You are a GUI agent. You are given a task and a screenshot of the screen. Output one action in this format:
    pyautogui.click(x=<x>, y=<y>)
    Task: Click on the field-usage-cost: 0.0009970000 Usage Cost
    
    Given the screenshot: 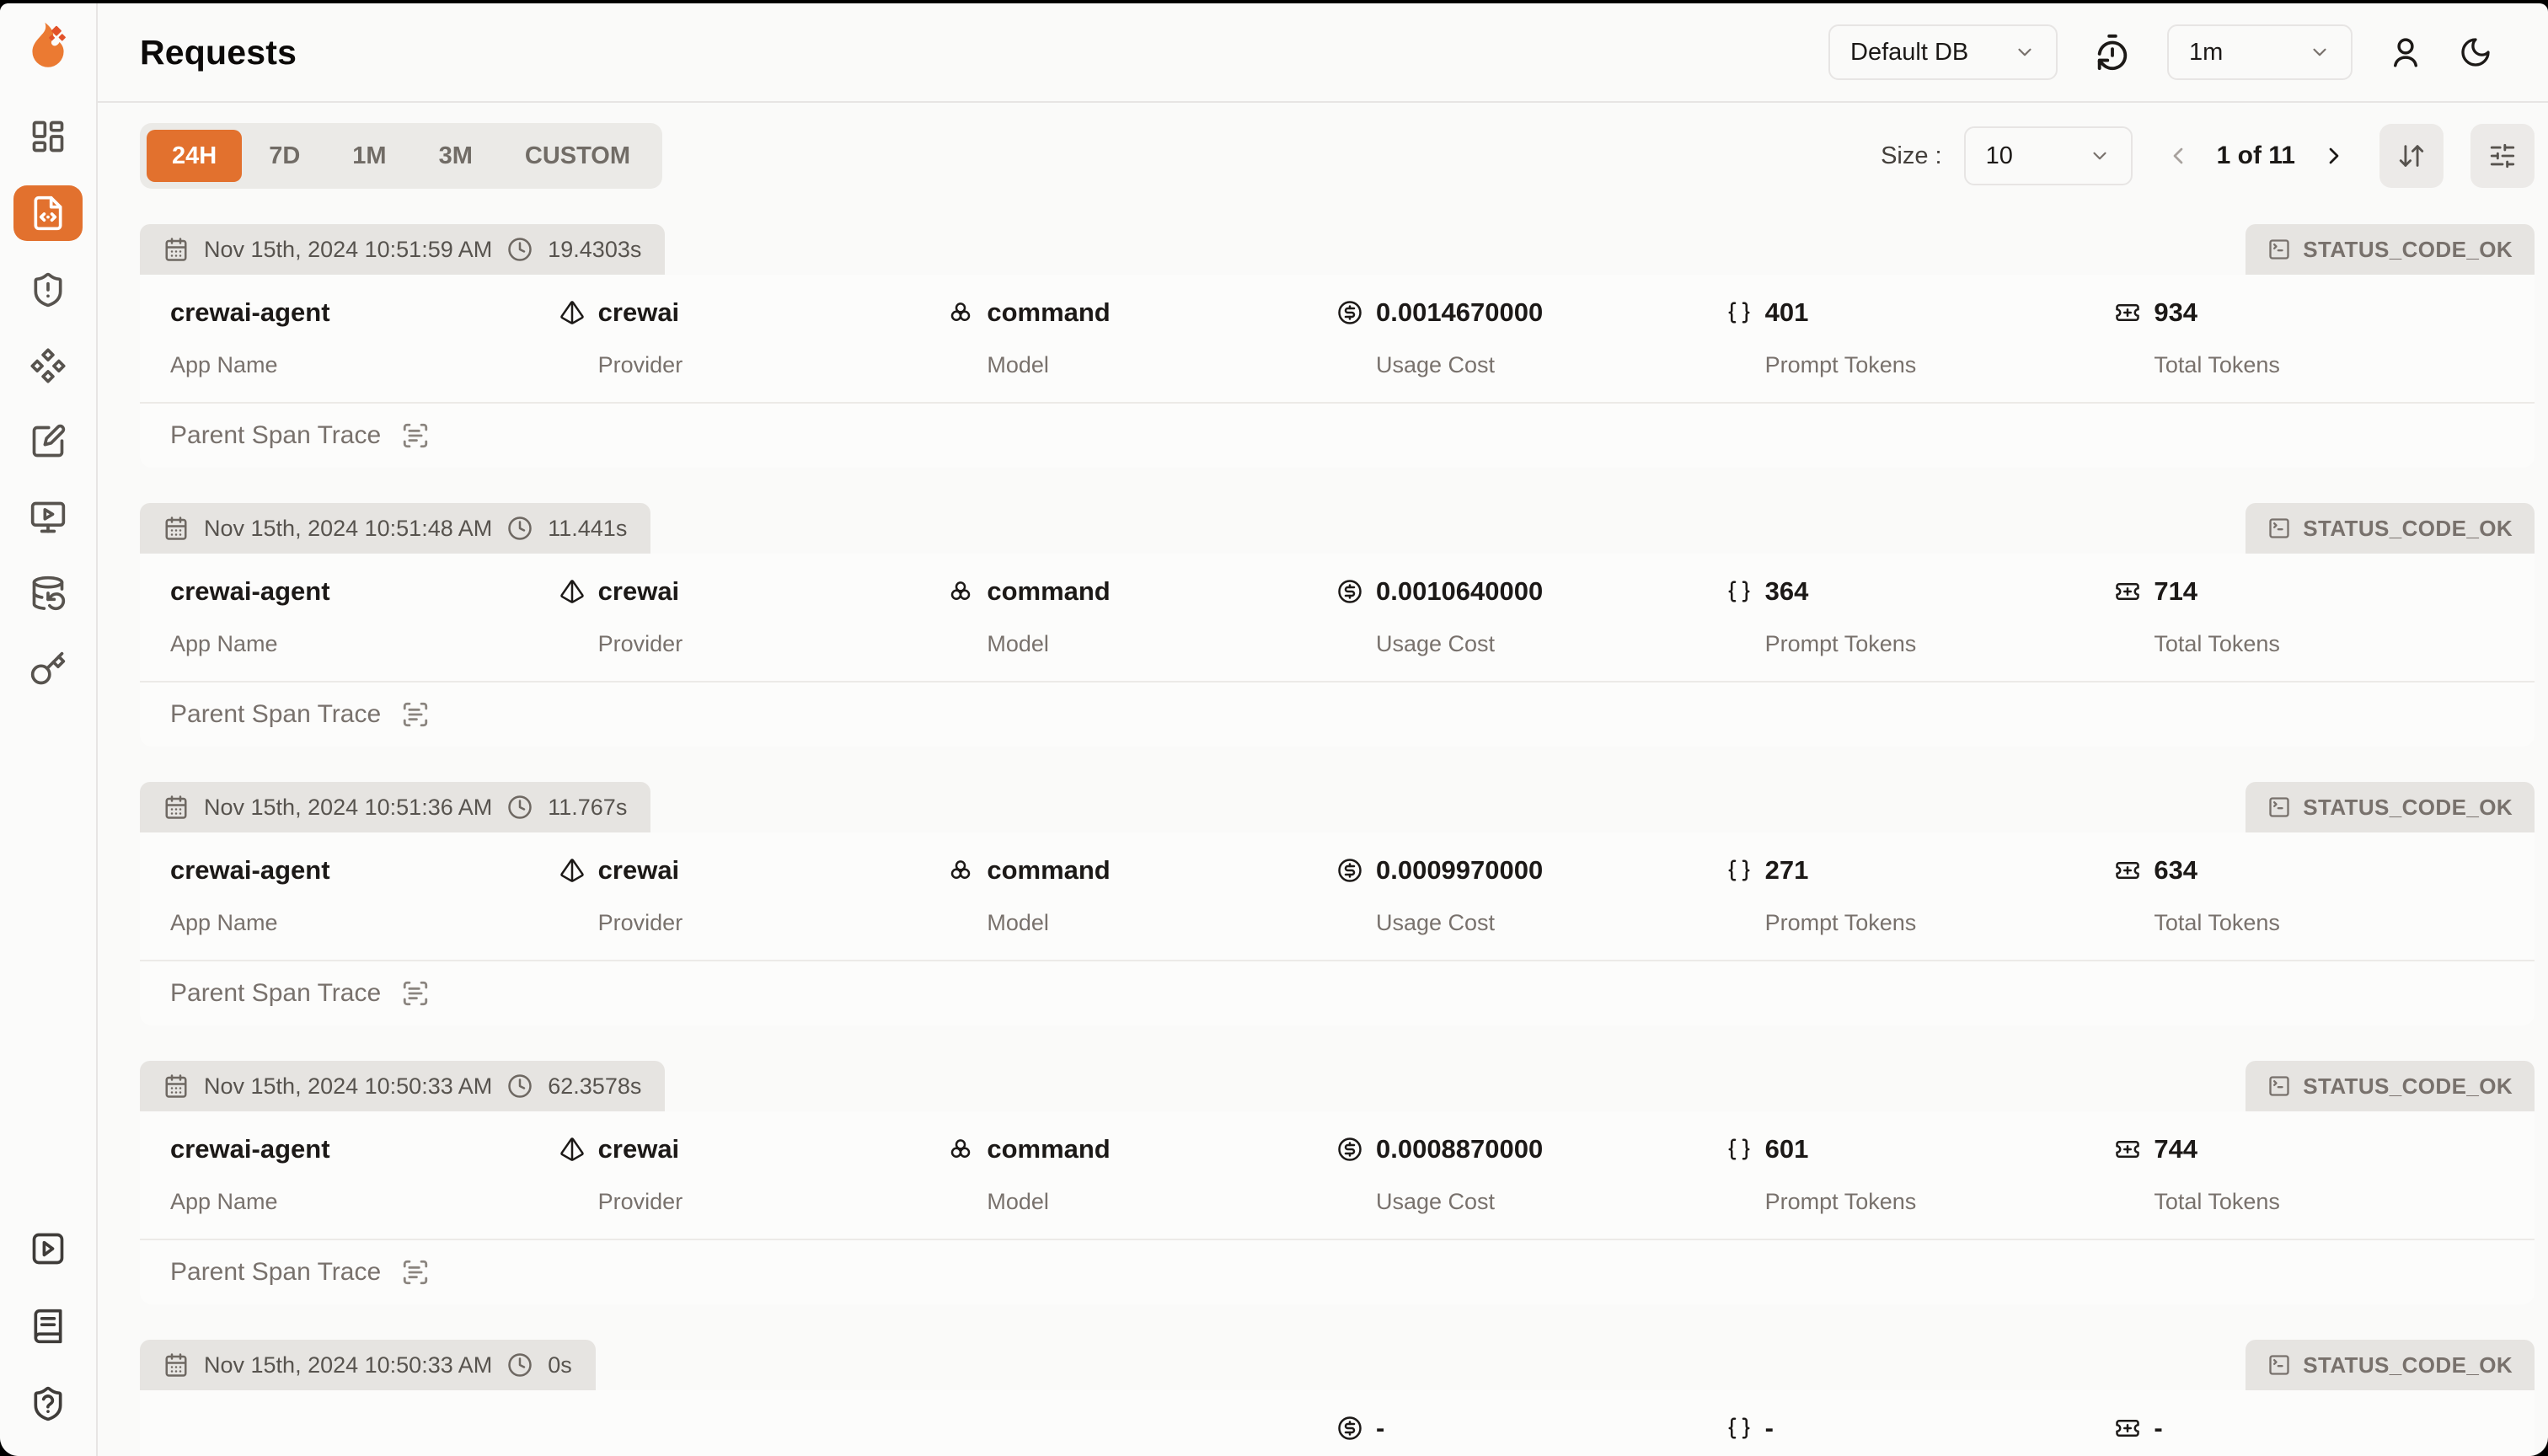 What is the action you would take?
    pyautogui.click(x=1531, y=894)
    